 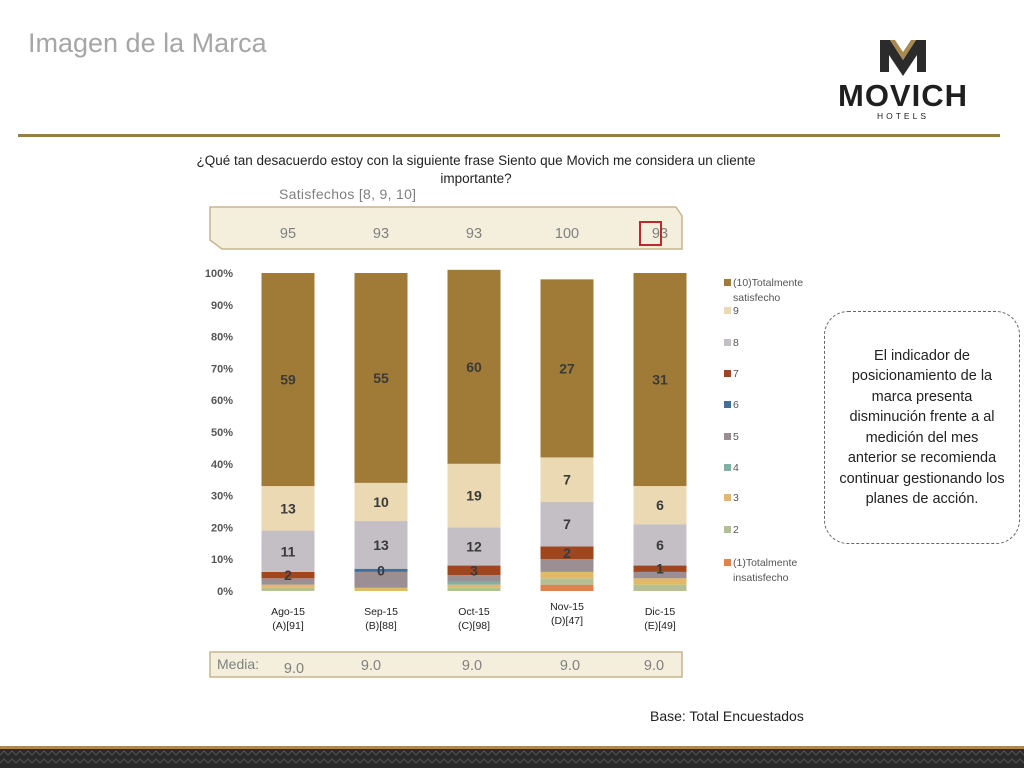 I want to click on media-values: 9.0 9.0 9.0 9.0 9.0, so click(x=474, y=667).